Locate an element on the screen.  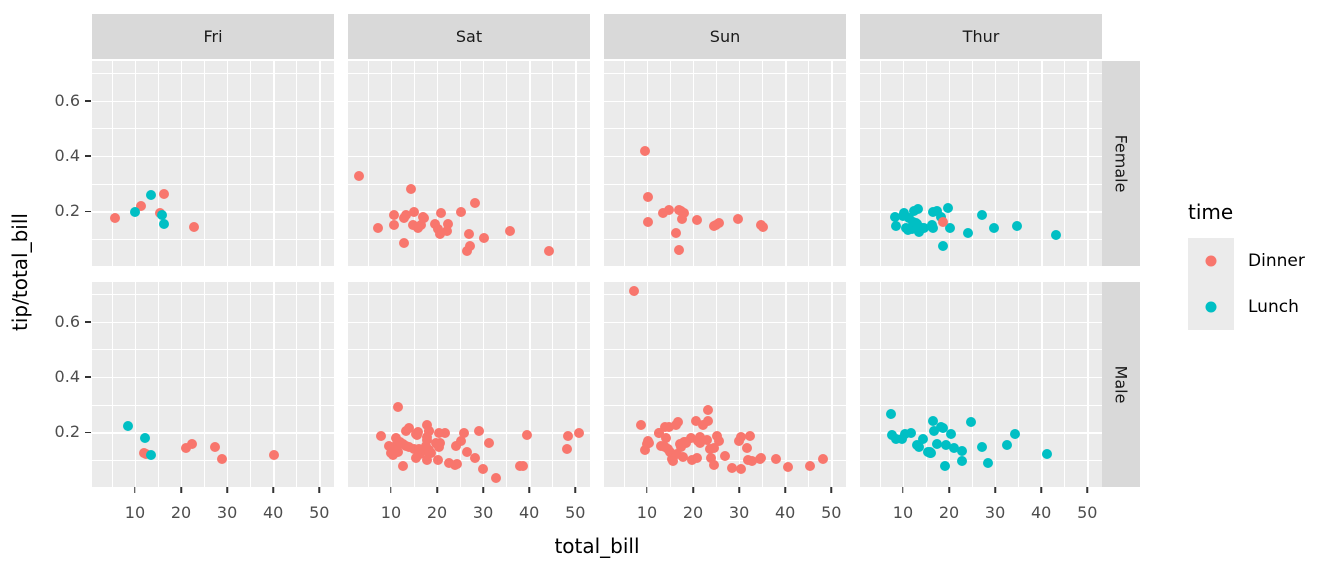
facet-strip-label: Sun is located at coordinates (725, 36).